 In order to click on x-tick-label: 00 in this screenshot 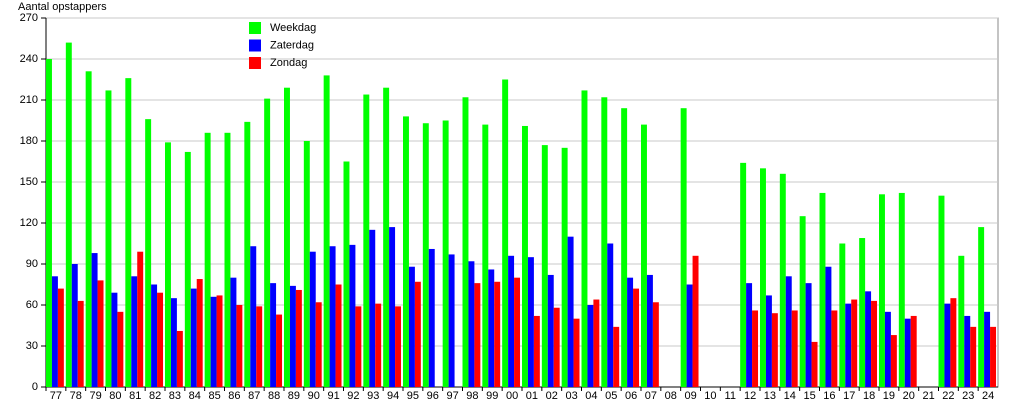, I will do `click(512, 395)`.